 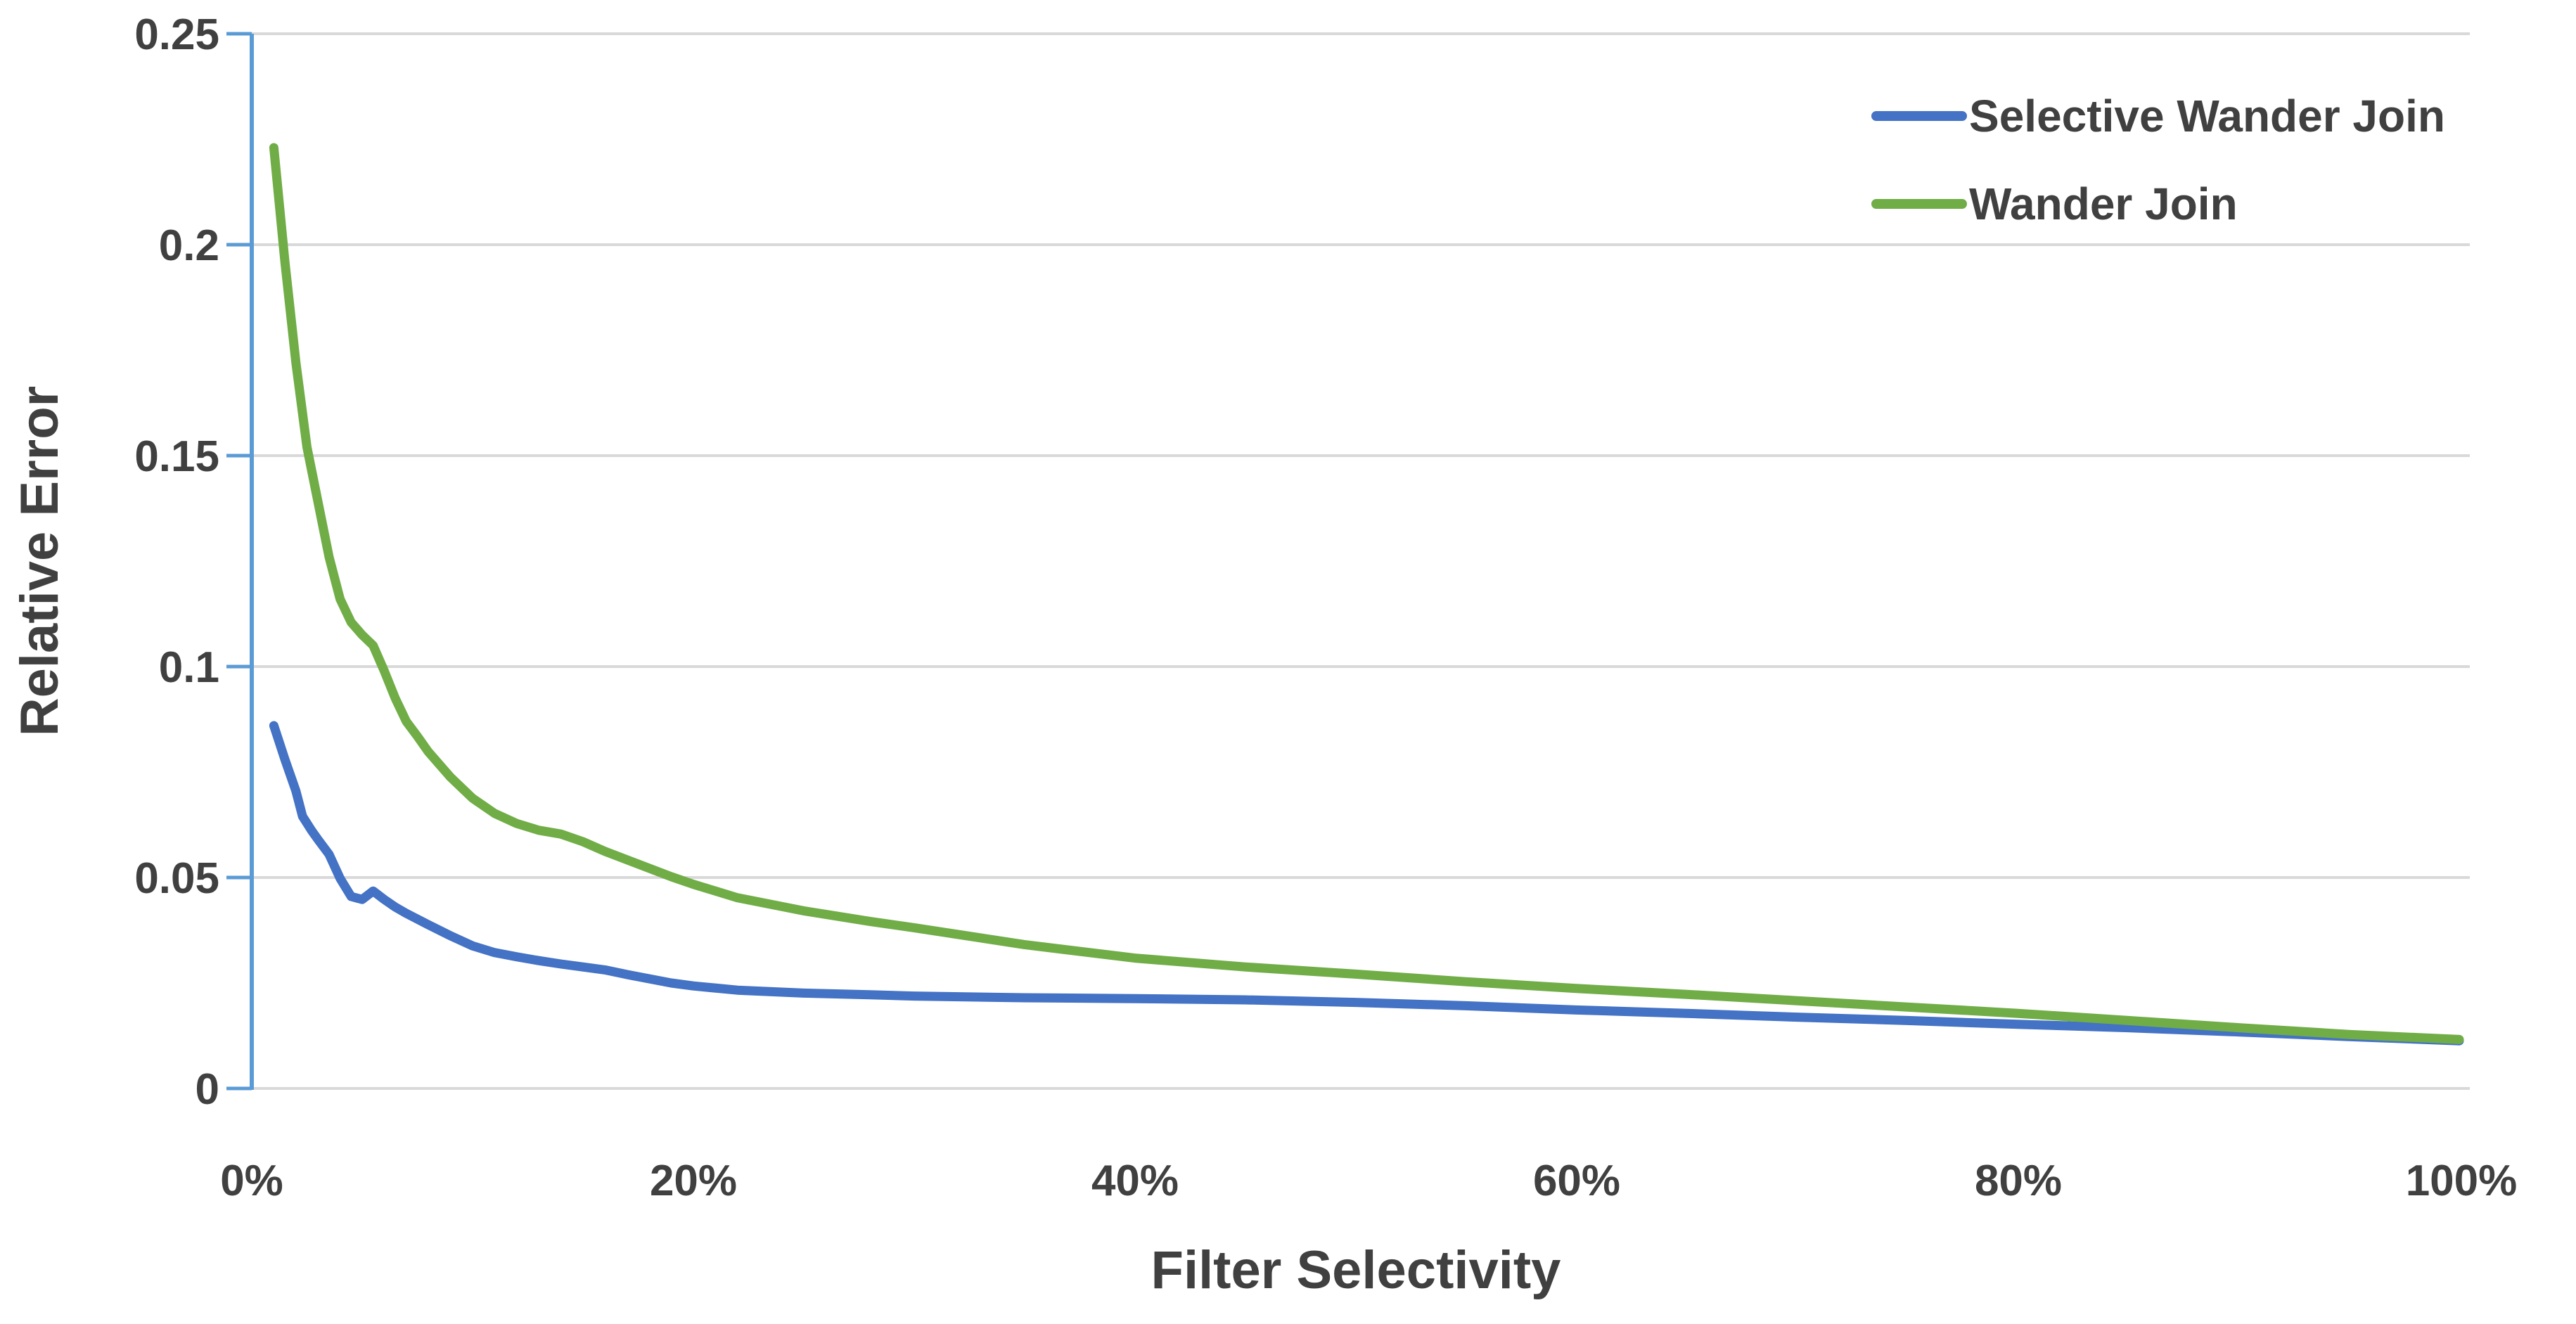 What do you see at coordinates (251, 1181) in the screenshot?
I see `x-tick-0: 0%` at bounding box center [251, 1181].